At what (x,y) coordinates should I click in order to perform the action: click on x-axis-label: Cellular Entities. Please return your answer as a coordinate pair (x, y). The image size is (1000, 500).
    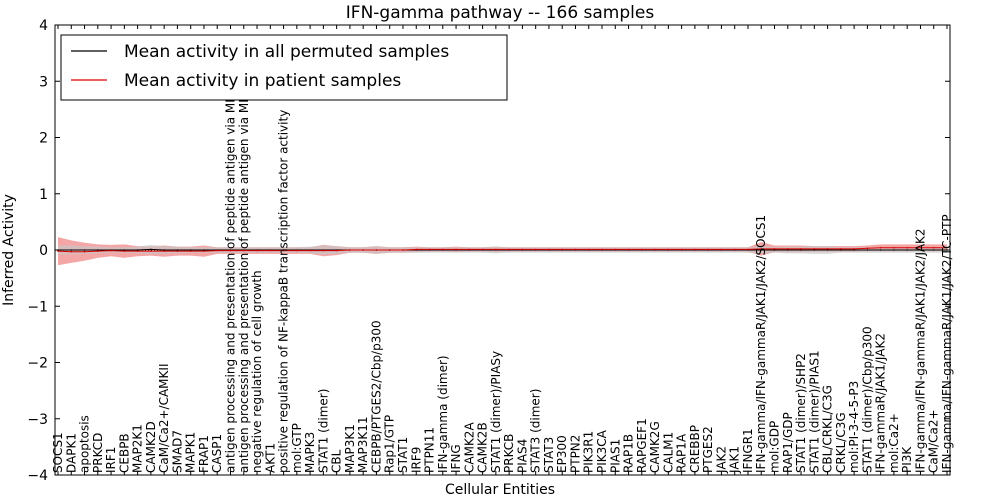
    Looking at the image, I should click on (500, 490).